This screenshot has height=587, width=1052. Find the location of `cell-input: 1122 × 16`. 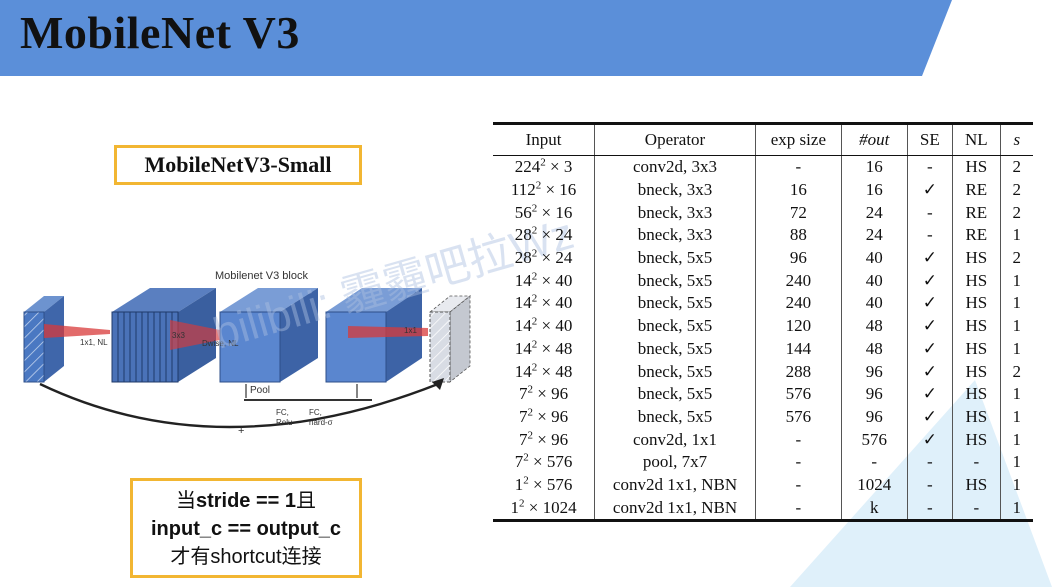

cell-input: 1122 × 16 is located at coordinates (544, 190).